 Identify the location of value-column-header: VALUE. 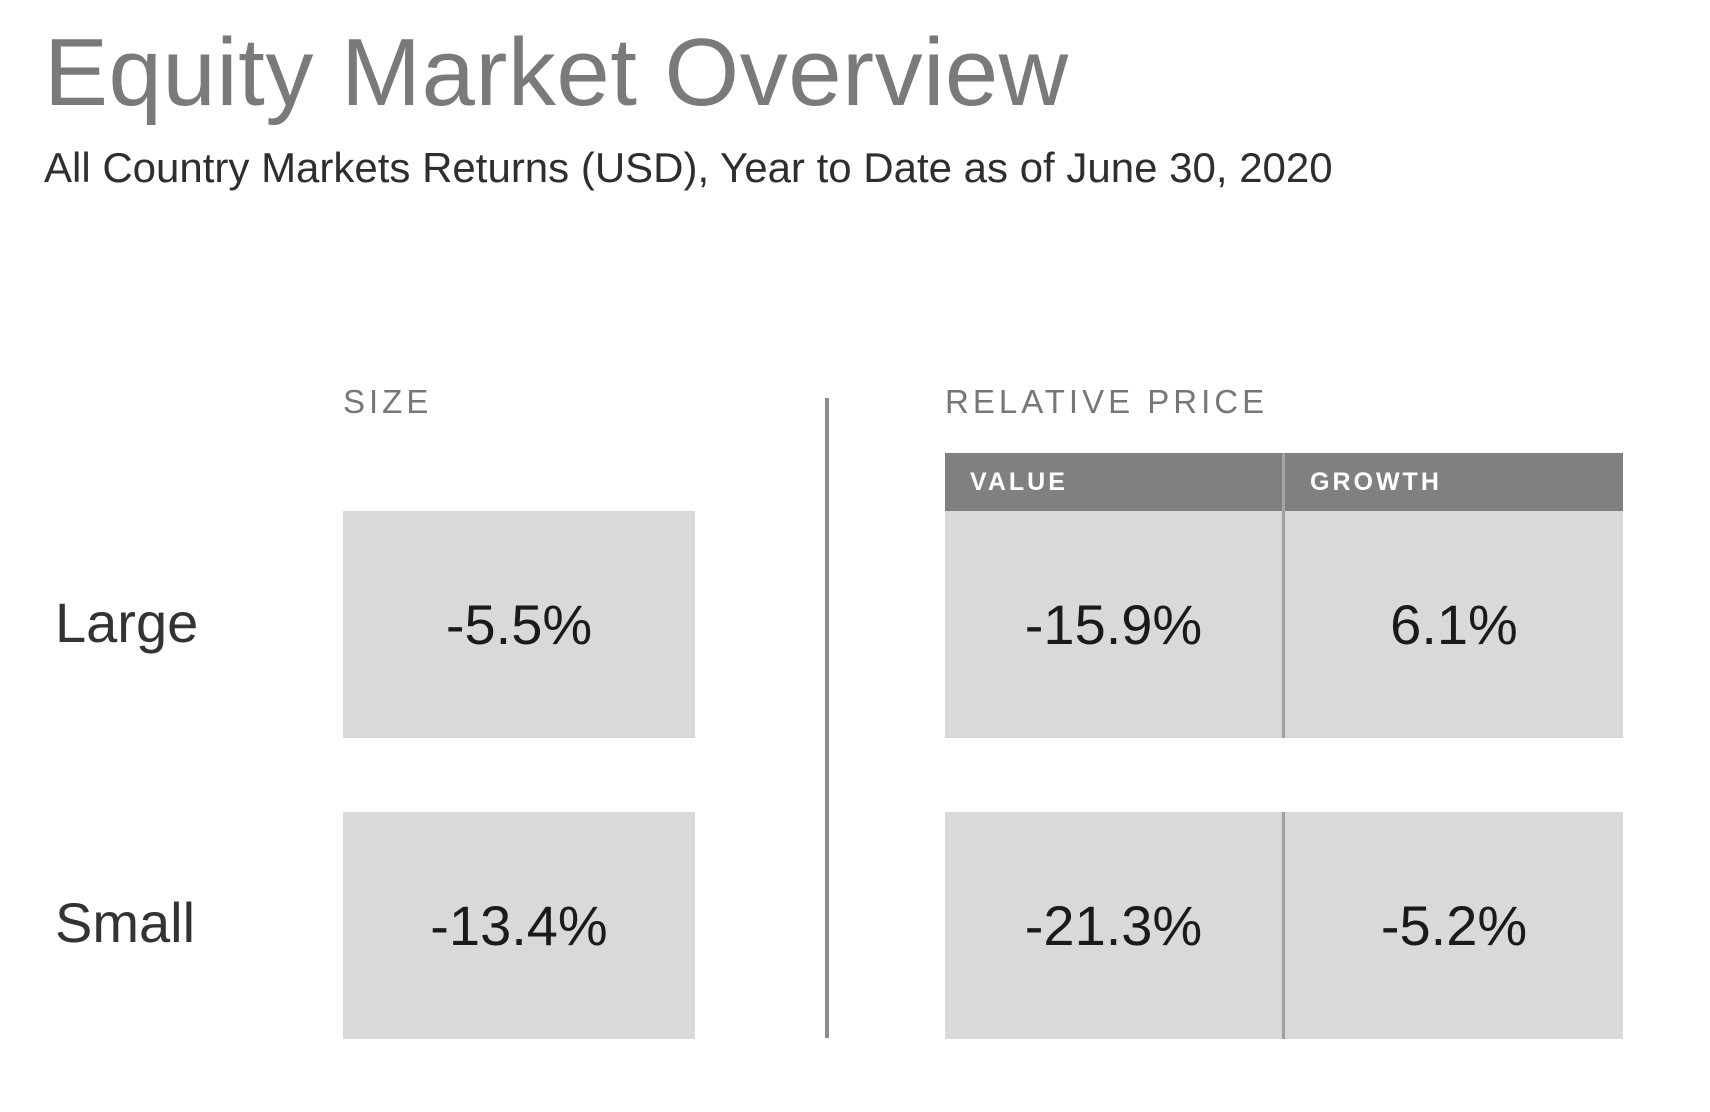
(1113, 482).